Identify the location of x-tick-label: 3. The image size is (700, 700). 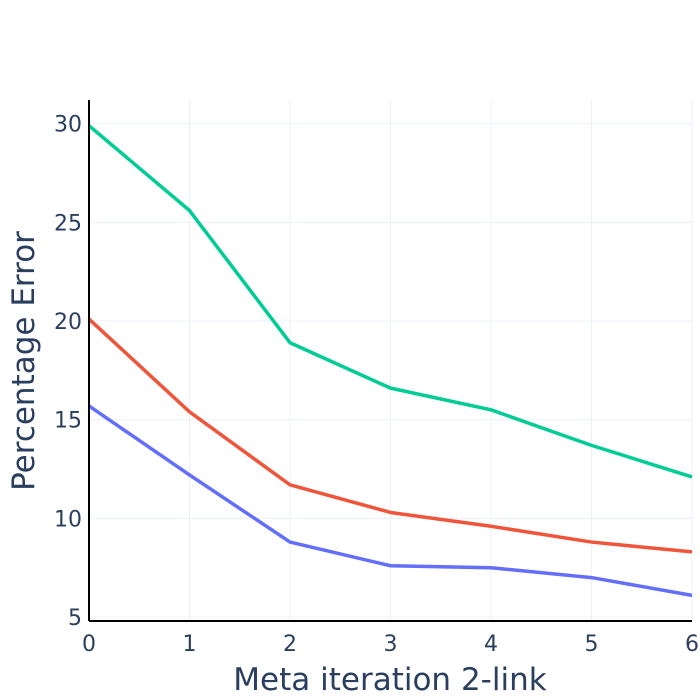
(391, 644).